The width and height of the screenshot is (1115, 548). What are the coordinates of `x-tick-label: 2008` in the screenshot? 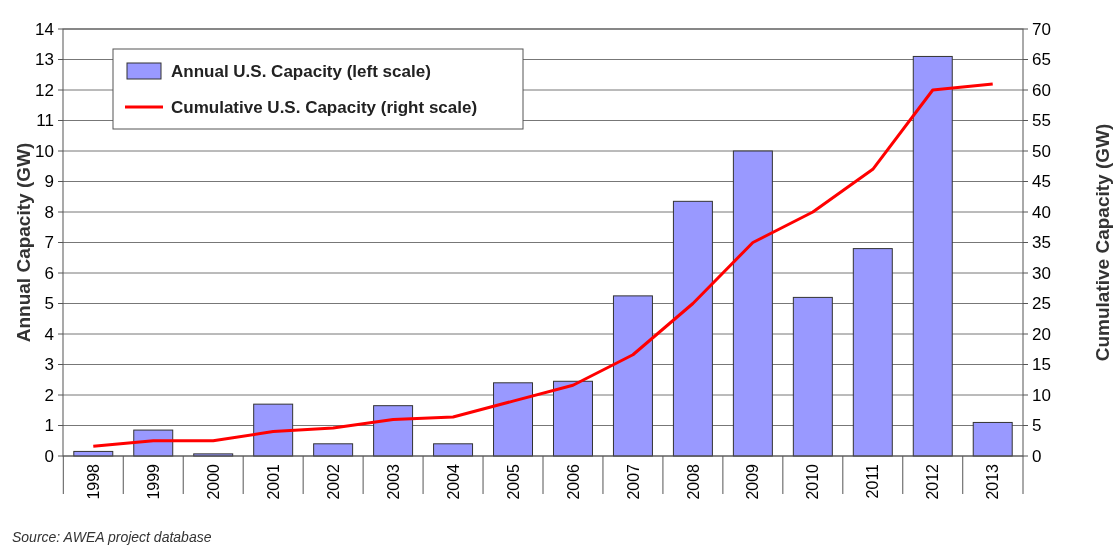 It's located at (693, 481).